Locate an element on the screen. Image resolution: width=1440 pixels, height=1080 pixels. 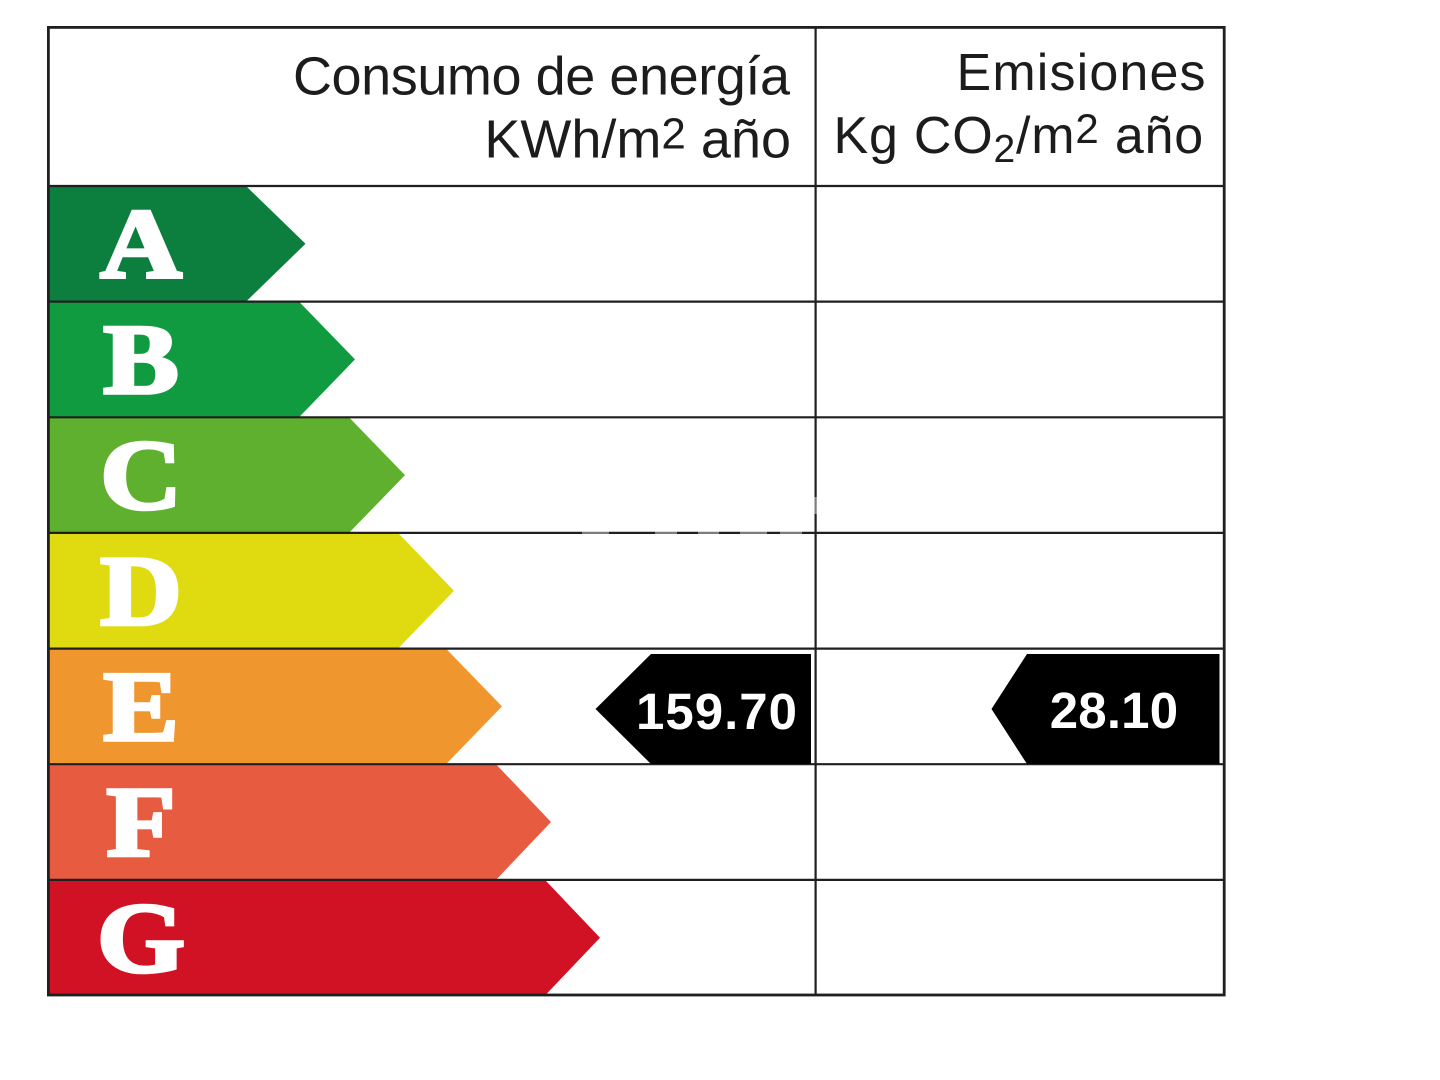
svg-text: E is located at coordinates (140, 707).